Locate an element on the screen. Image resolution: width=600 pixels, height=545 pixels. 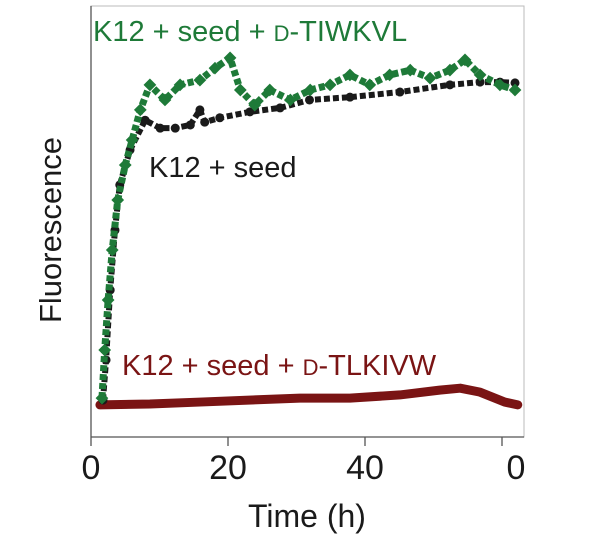
series-line is located at coordinates (309, 396).